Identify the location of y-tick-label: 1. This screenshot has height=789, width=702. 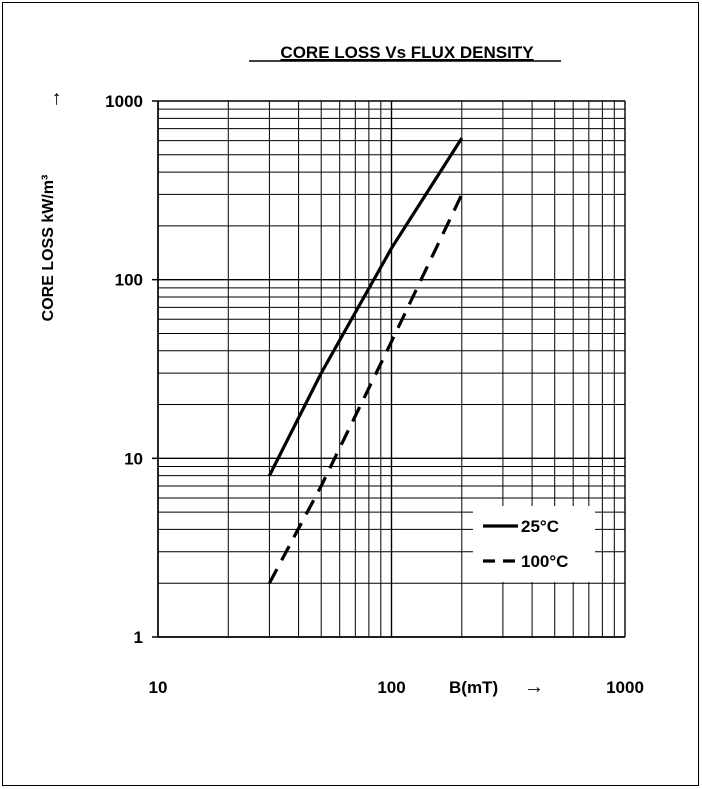
(138, 637).